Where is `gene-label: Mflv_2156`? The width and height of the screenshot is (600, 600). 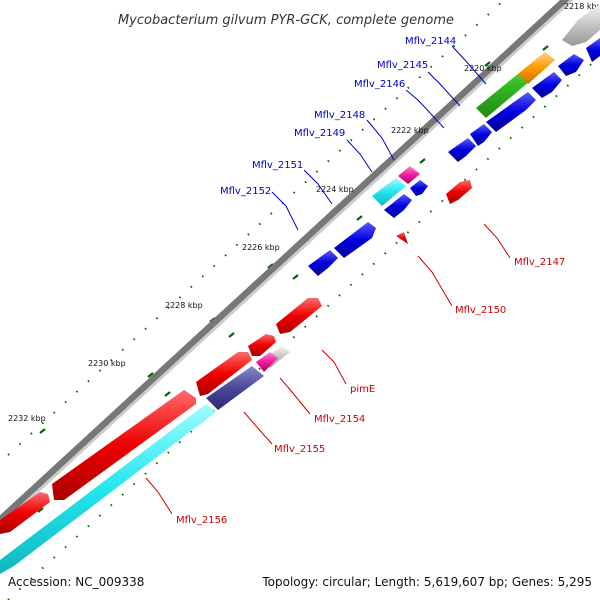 gene-label: Mflv_2156 is located at coordinates (201, 520).